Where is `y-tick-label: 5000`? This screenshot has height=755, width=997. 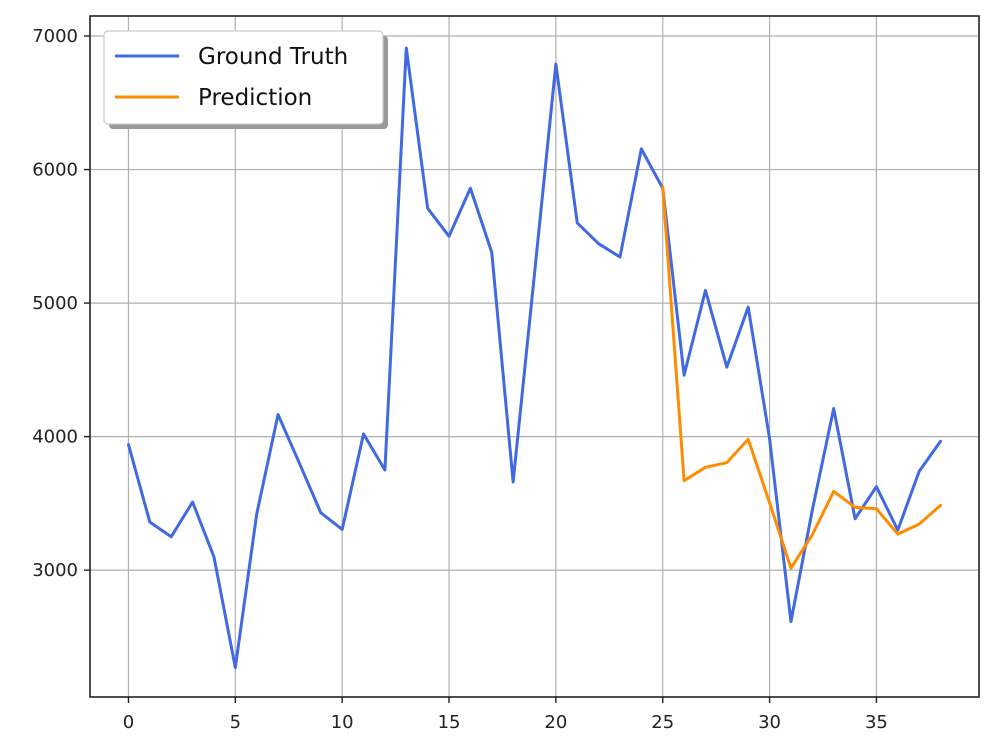 y-tick-label: 5000 is located at coordinates (55, 303).